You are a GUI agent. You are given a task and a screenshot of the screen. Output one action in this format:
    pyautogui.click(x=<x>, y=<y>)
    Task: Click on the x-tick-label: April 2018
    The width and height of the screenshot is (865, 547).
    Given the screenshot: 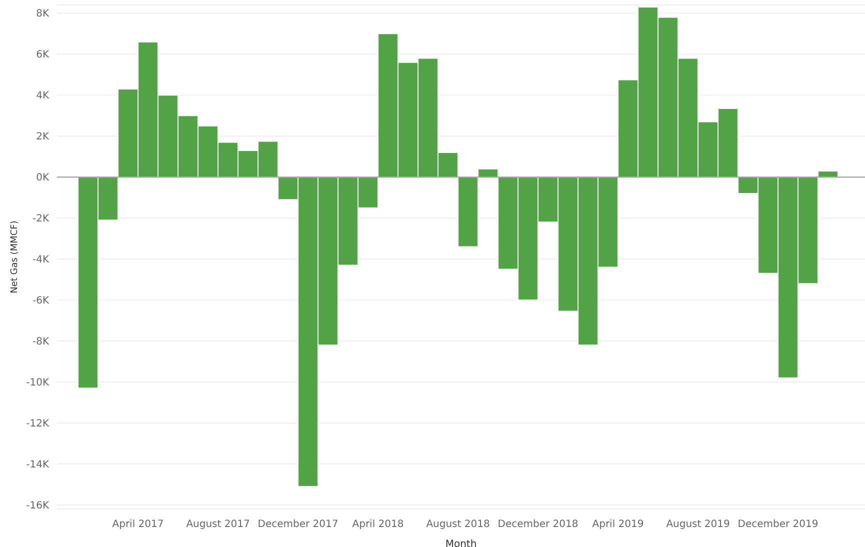 What is the action you would take?
    pyautogui.click(x=378, y=524)
    